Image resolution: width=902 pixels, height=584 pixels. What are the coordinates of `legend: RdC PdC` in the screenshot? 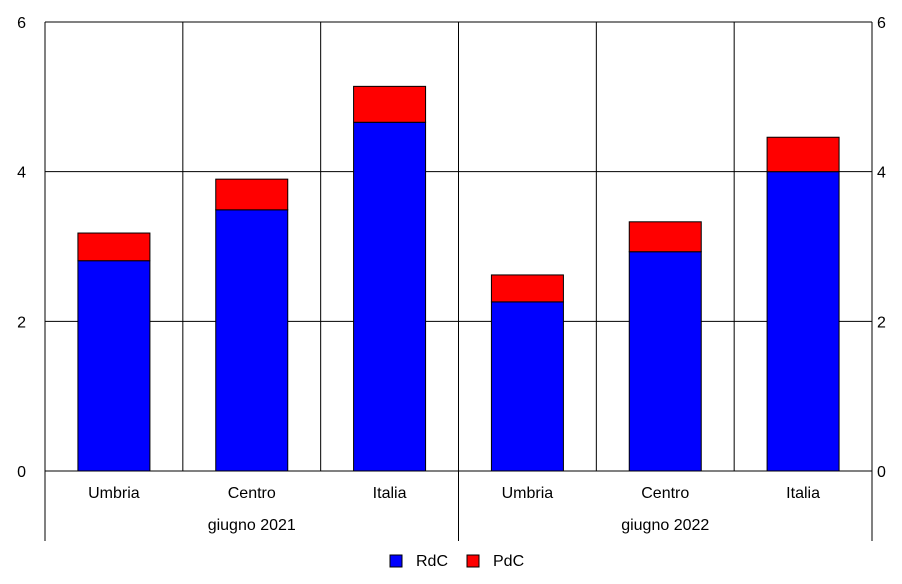 It's located at (456, 561).